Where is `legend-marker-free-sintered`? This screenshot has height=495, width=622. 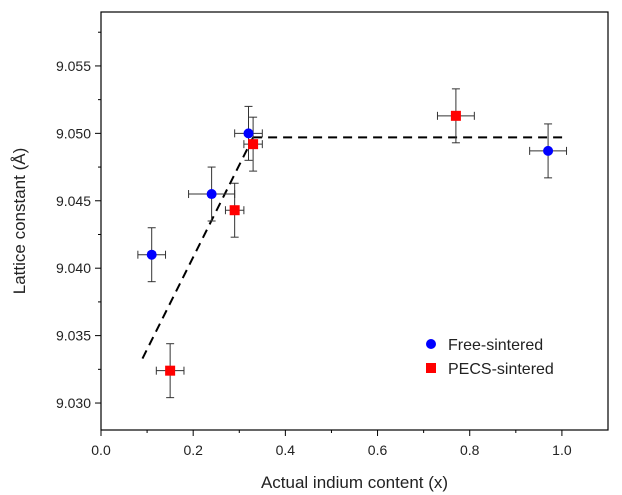 legend-marker-free-sintered is located at coordinates (431, 344).